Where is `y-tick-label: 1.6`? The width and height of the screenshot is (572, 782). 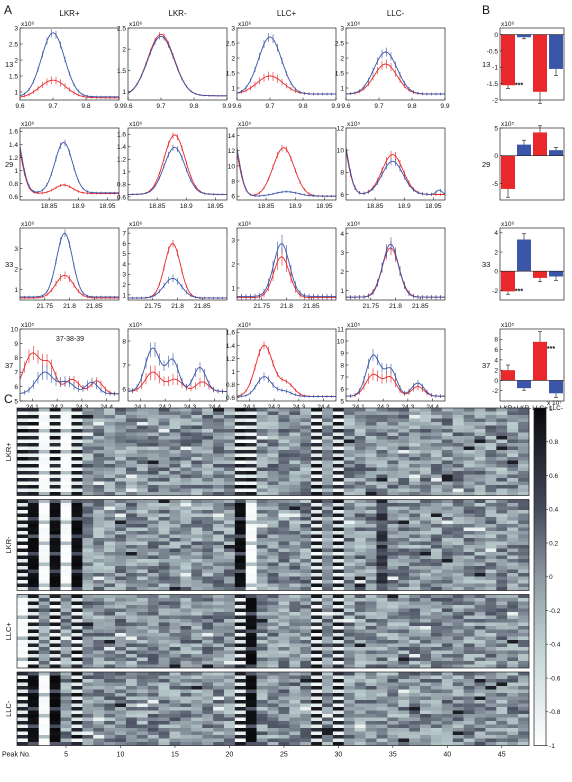
y-tick-label: 1.6 is located at coordinates (121, 135).